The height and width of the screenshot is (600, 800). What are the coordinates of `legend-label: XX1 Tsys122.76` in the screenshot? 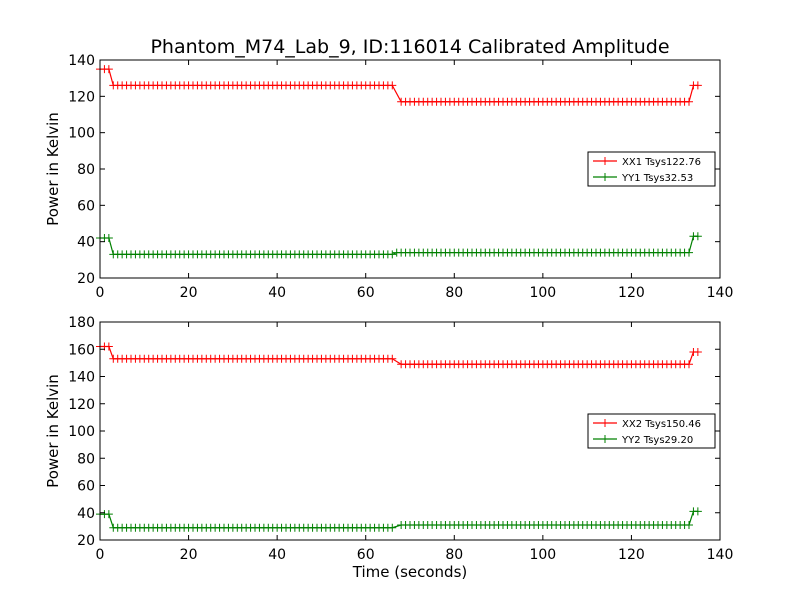 It's located at (661, 162).